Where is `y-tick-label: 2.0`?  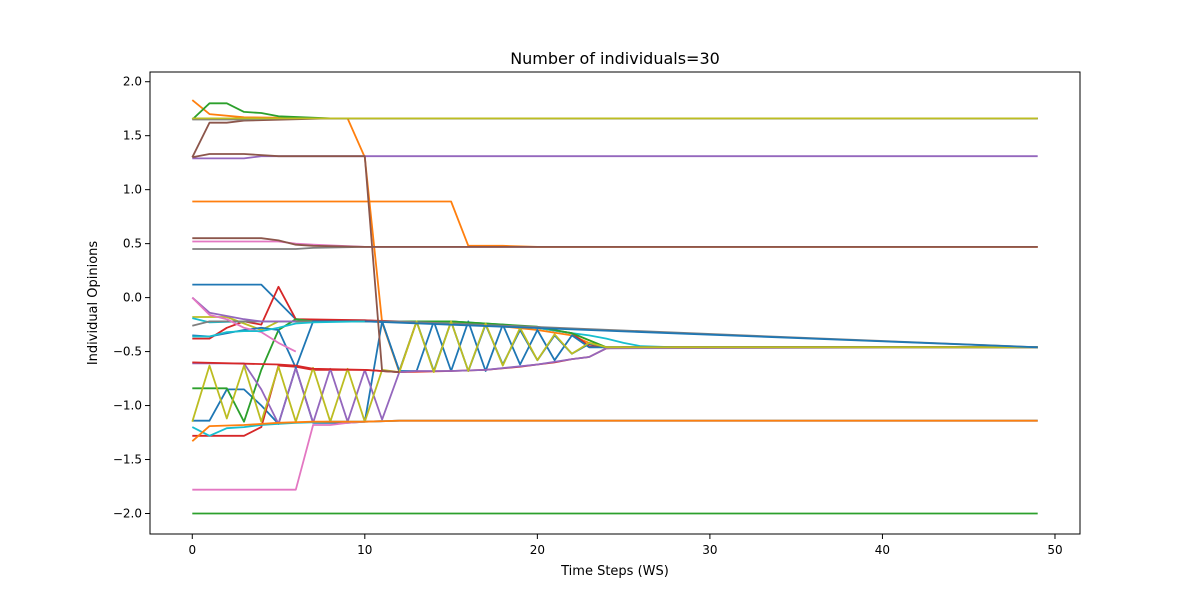
y-tick-label: 2.0 is located at coordinates (132, 82).